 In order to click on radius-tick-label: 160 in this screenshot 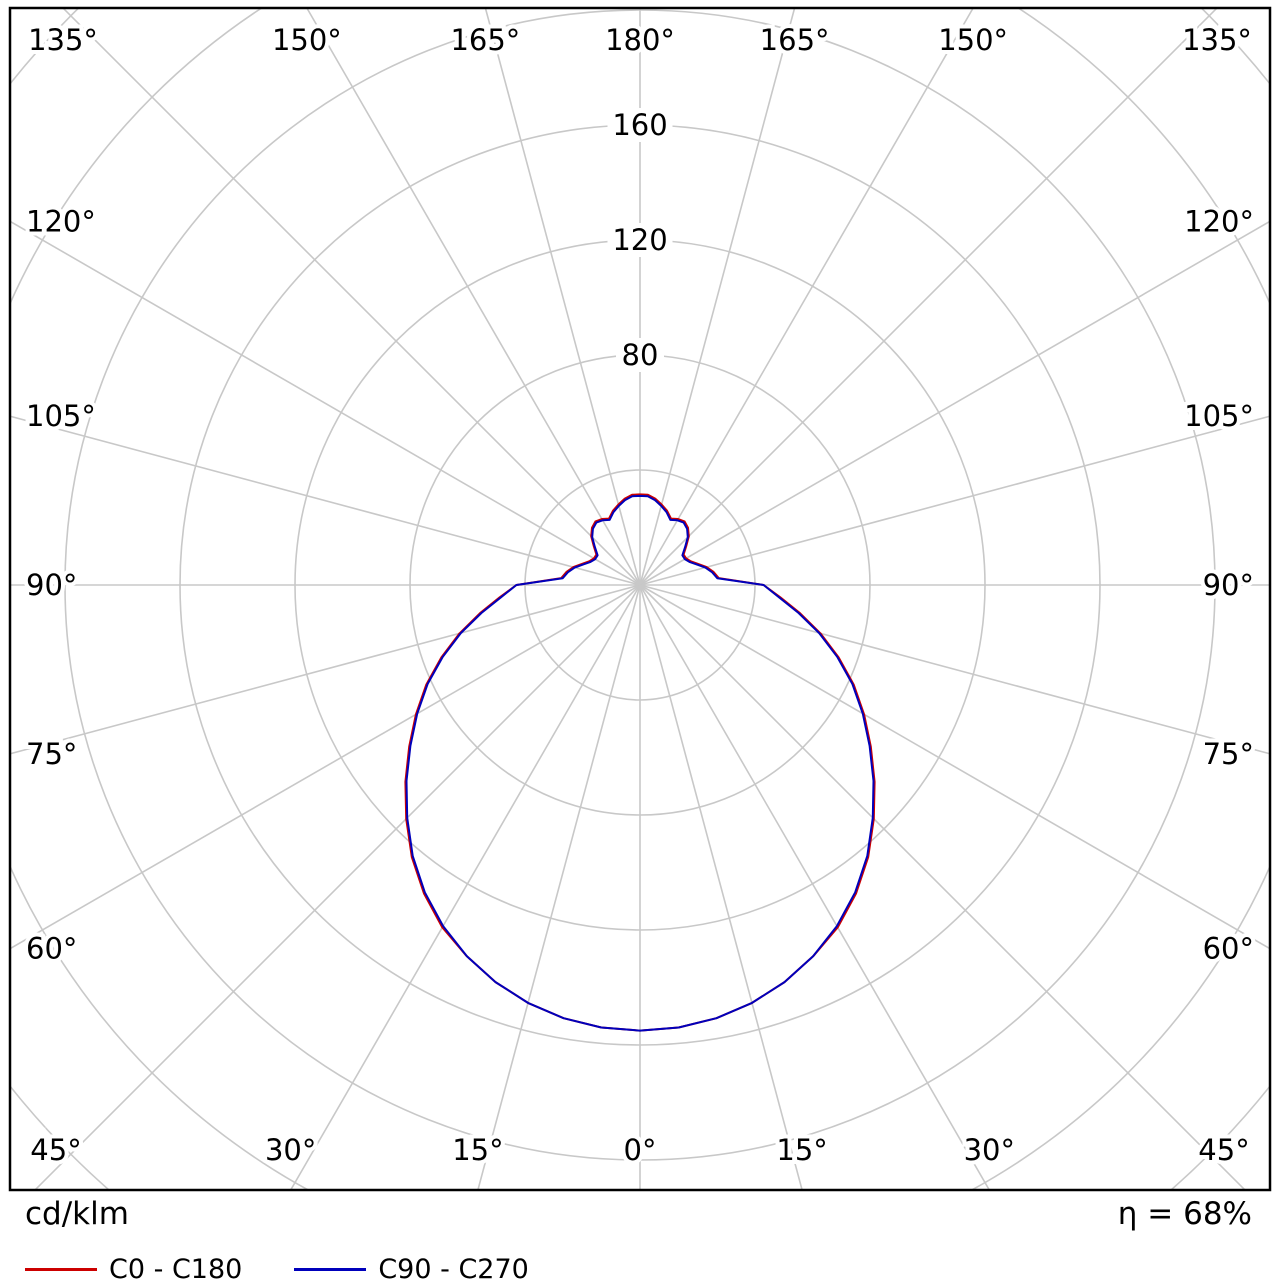, I will do `click(639, 125)`.